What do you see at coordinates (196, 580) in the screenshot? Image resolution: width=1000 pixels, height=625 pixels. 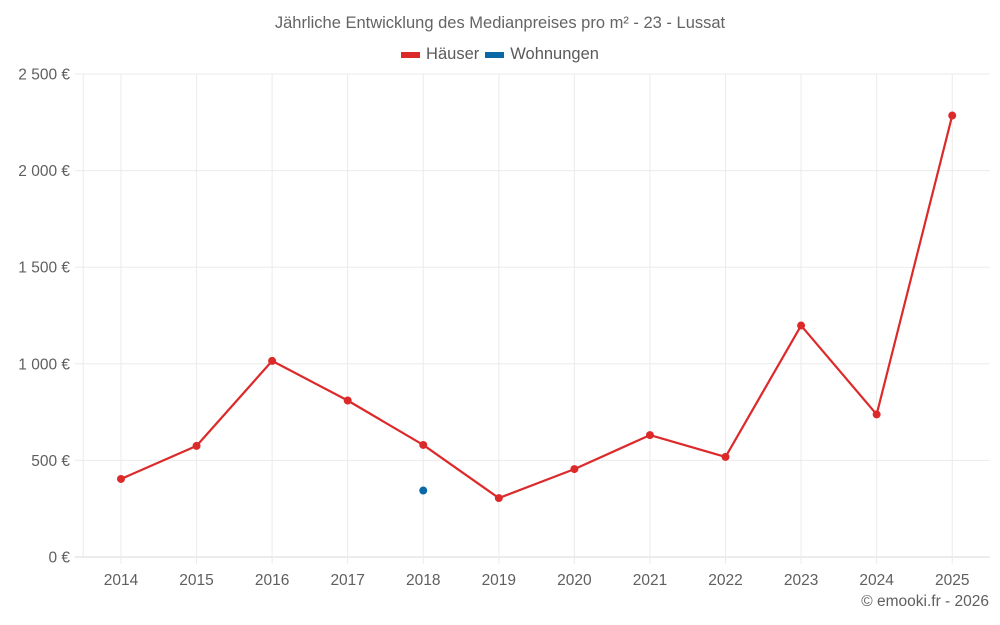 I see `x-tick-label: 2015` at bounding box center [196, 580].